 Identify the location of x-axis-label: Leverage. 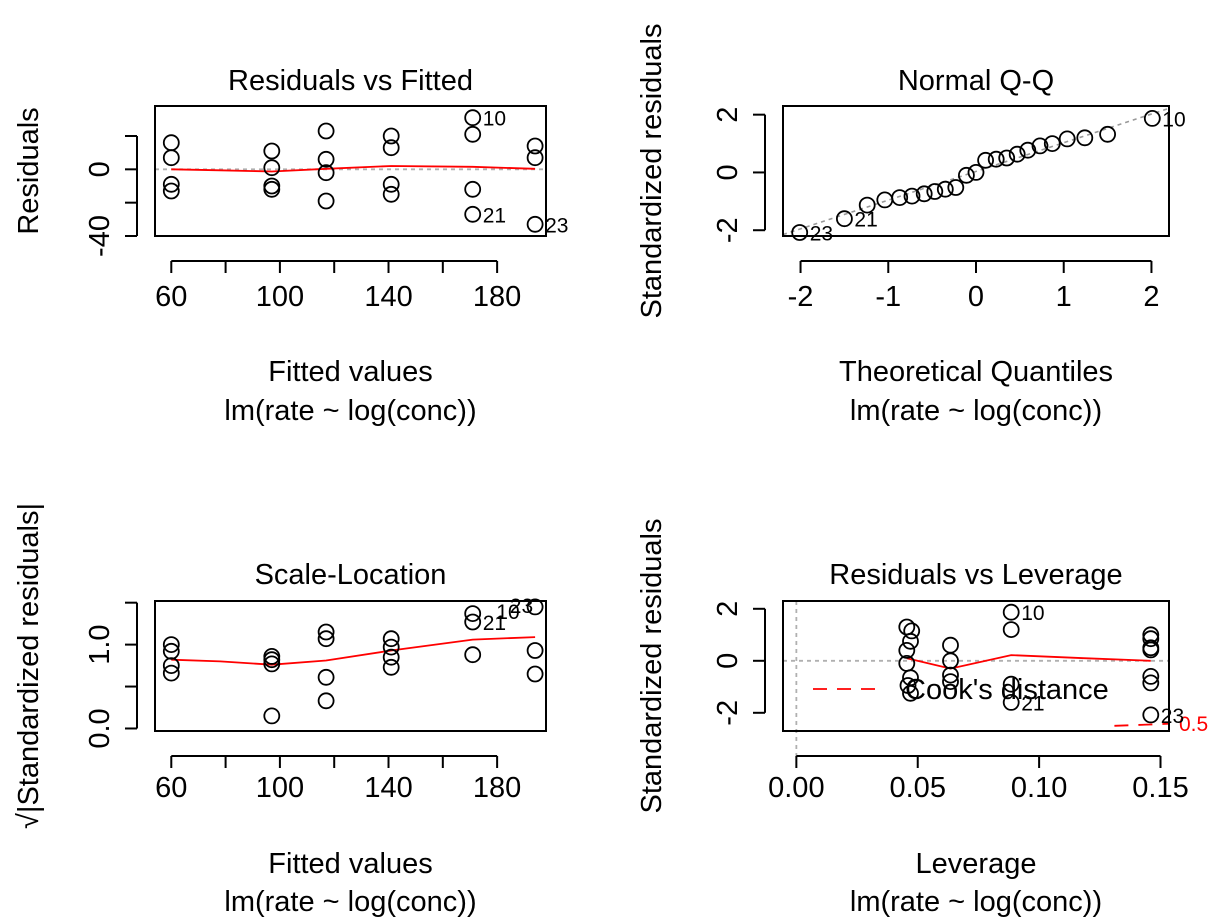
(976, 864).